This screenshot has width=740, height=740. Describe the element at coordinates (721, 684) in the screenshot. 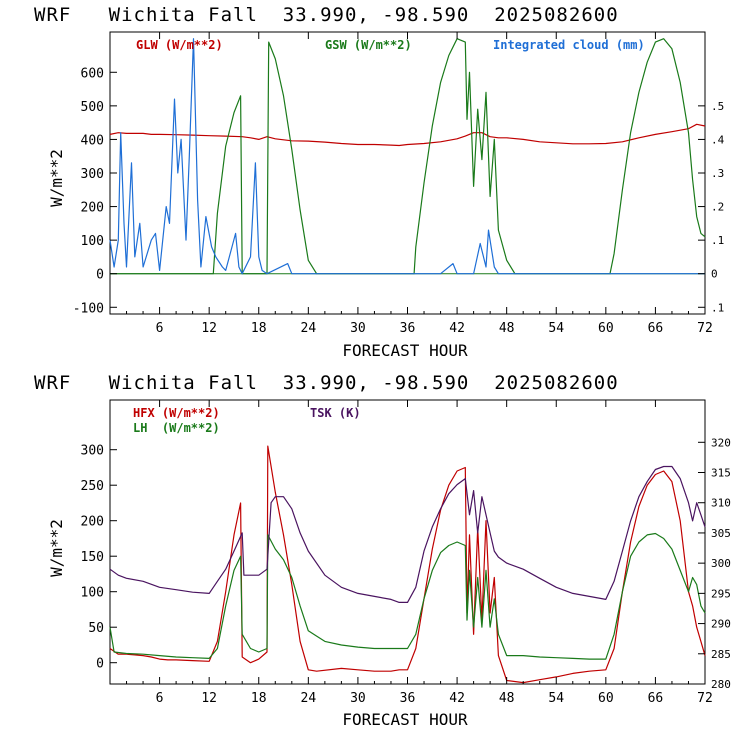

I see `y2-tick-label: 280` at that location.